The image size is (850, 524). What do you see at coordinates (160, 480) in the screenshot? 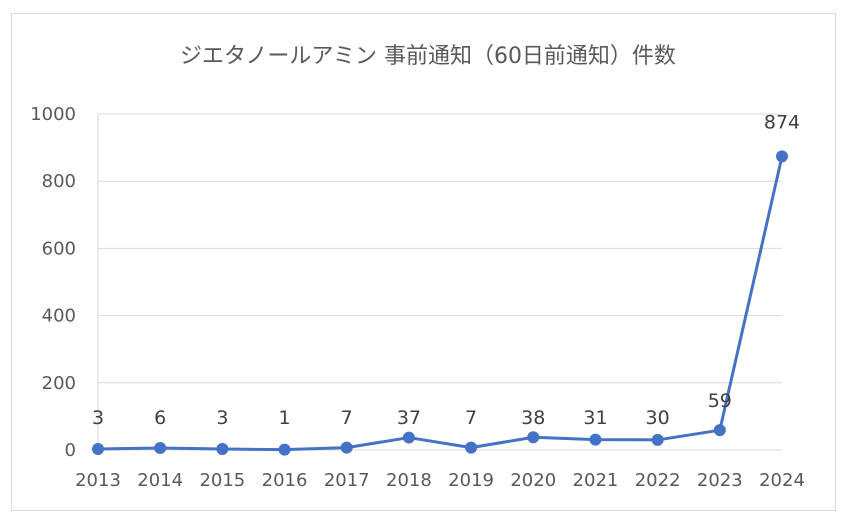
I see `x-tick-label: 2014` at bounding box center [160, 480].